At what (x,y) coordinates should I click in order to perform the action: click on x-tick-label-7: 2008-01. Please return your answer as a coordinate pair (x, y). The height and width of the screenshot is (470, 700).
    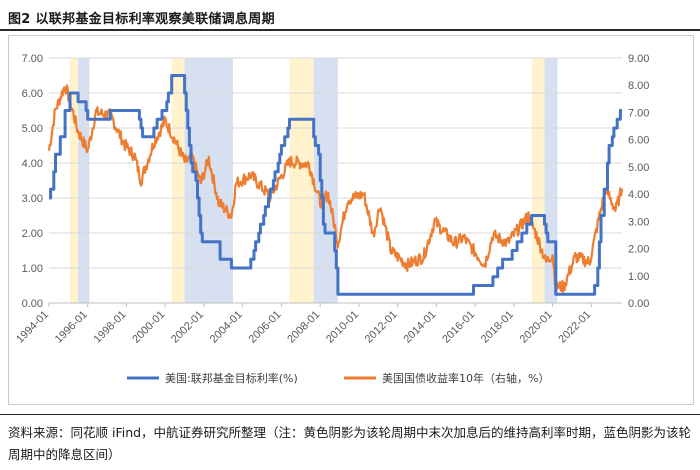
    Looking at the image, I should click on (303, 327).